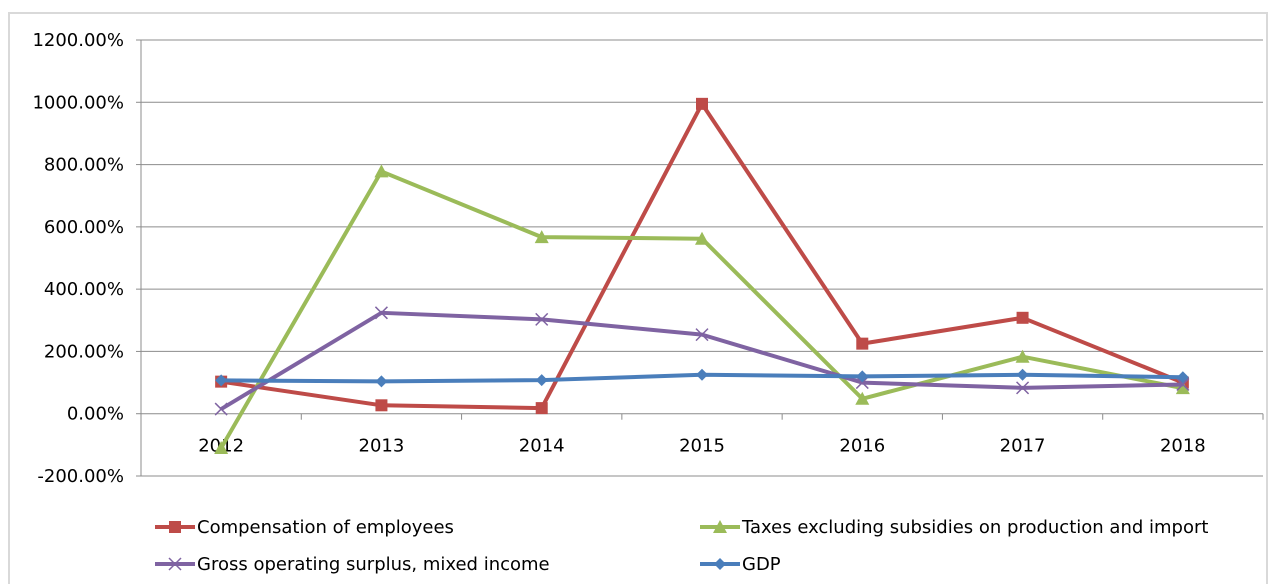 The image size is (1277, 584). Describe the element at coordinates (84, 289) in the screenshot. I see `y-tick-label: 400.00%` at that location.